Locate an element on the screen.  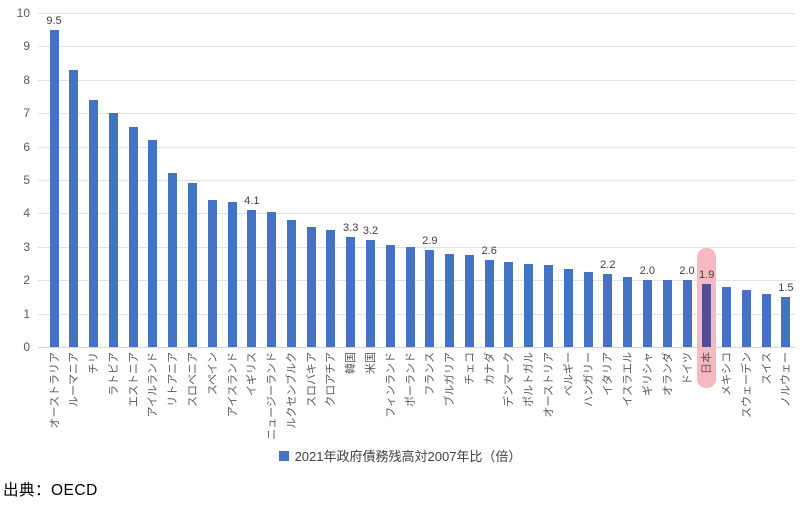
category-label: メキシコ is located at coordinates (727, 374).